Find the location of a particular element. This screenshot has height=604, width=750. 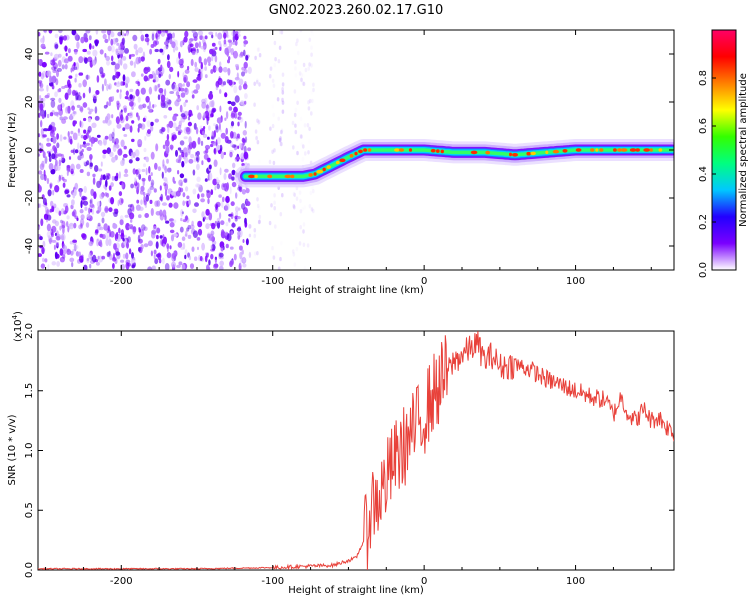

snr-y-tick-label: 2.0 is located at coordinates (29, 331).